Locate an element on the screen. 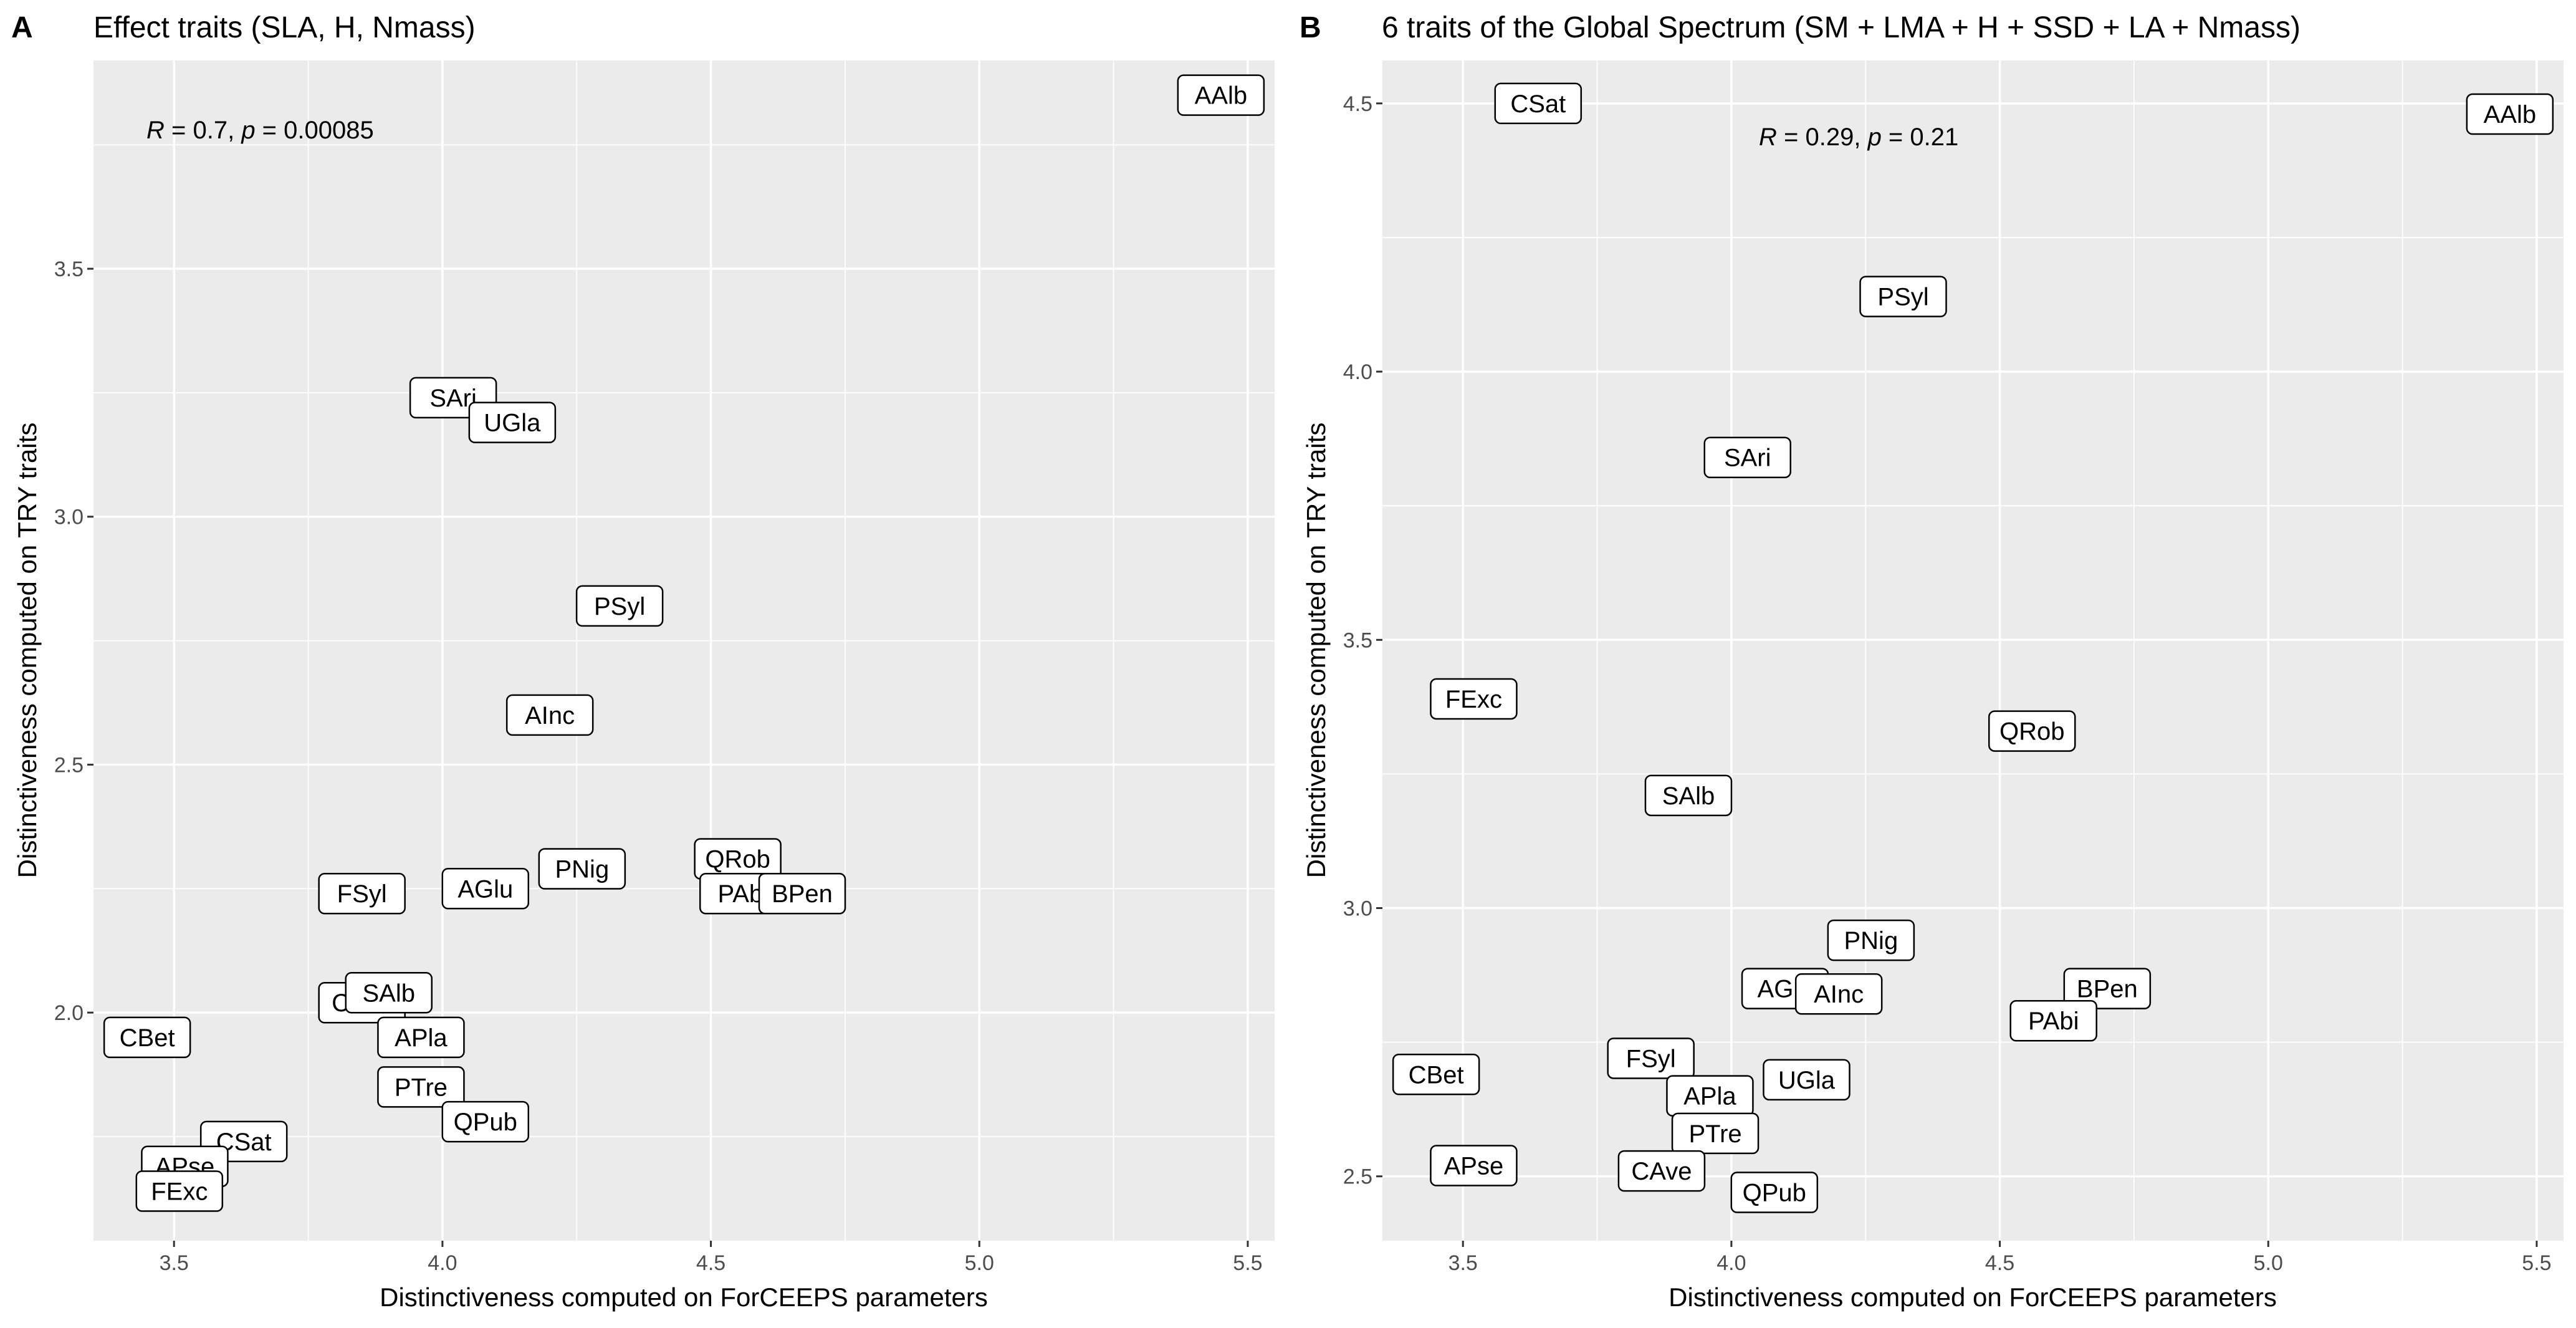  panel-a-point-text: SAlb is located at coordinates (390, 993).